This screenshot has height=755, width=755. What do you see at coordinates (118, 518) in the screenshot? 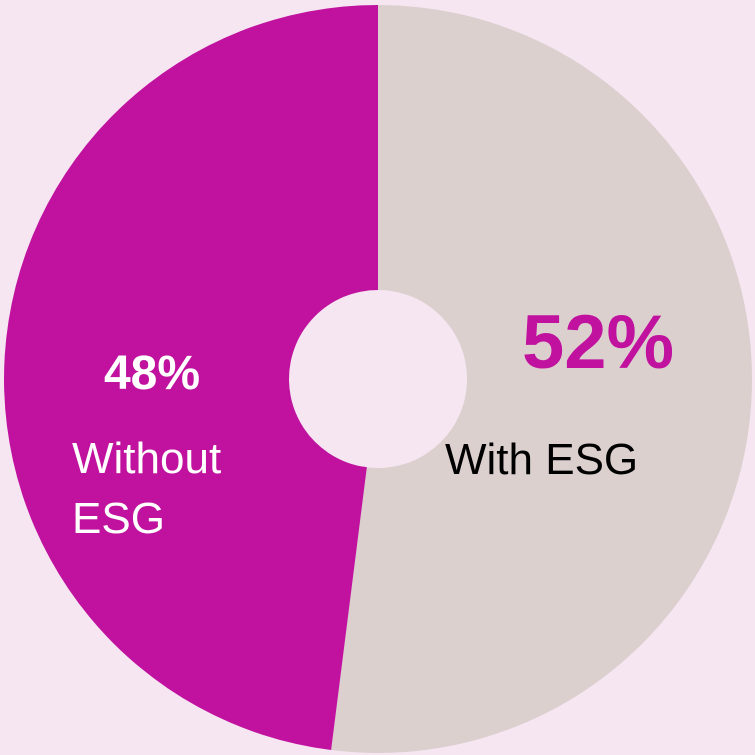
I see `slice-name-label-without-esg-line-2: ESG` at bounding box center [118, 518].